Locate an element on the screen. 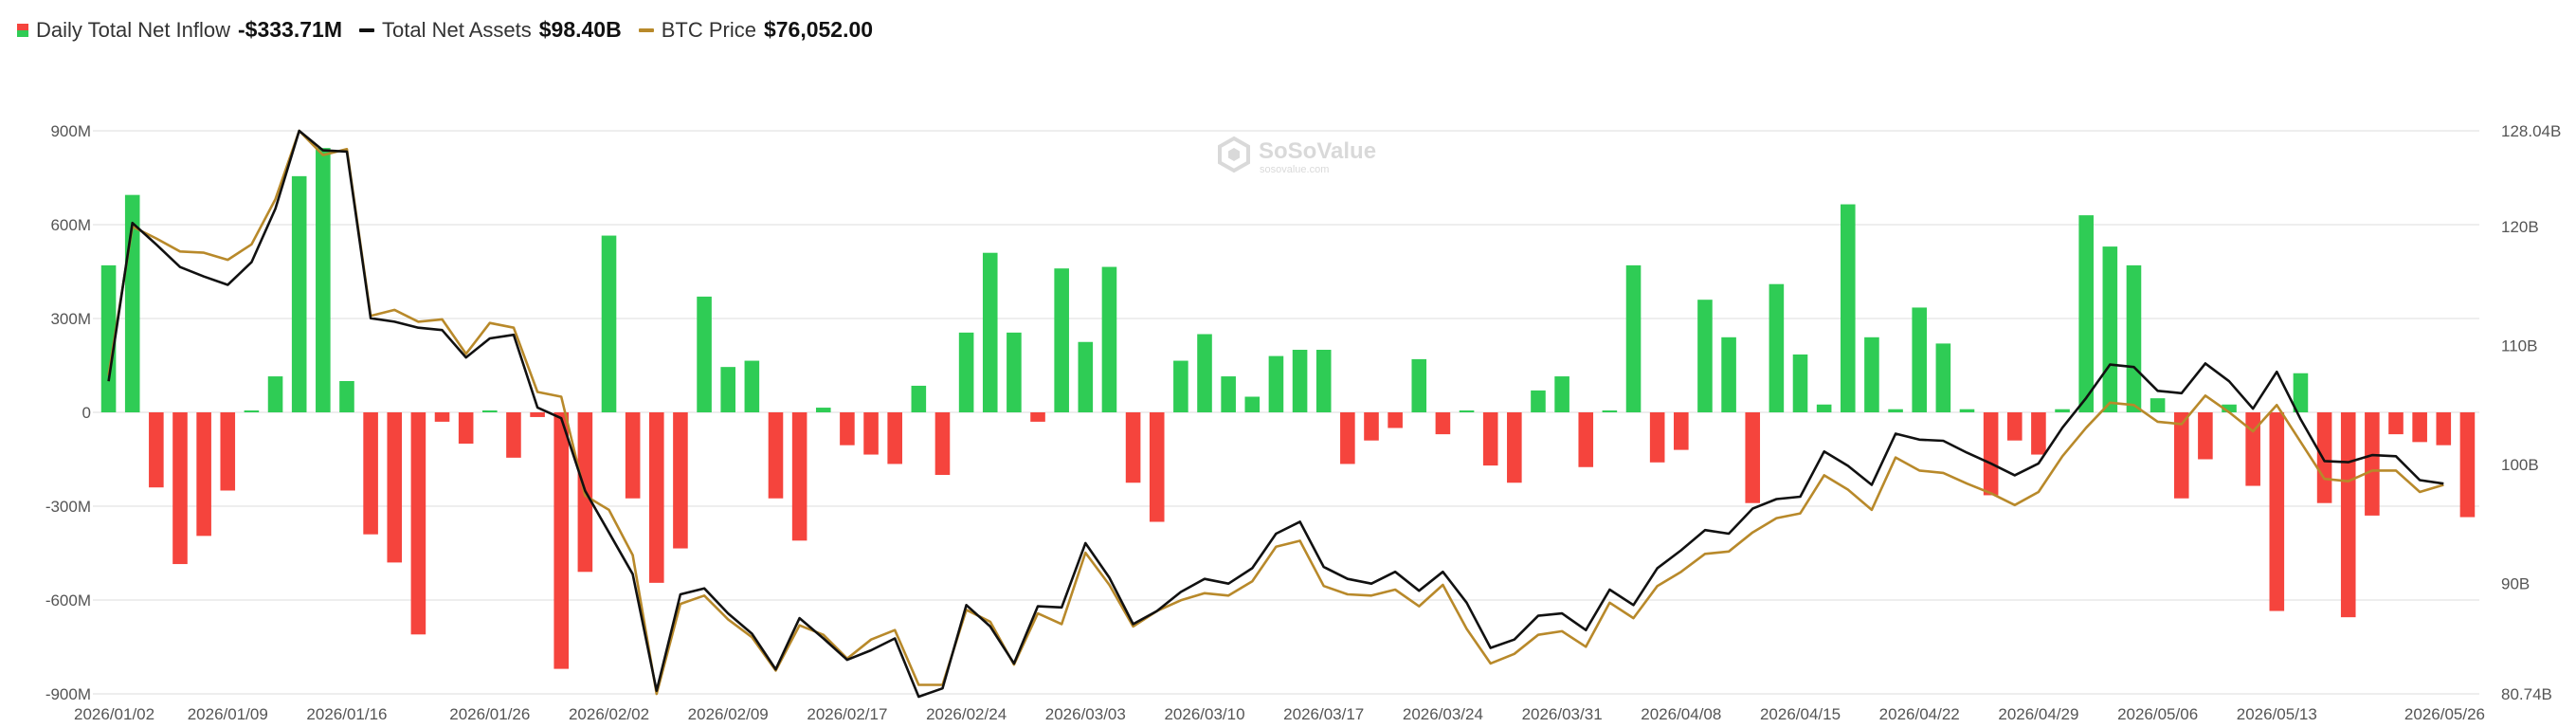 Image resolution: width=2576 pixels, height=728 pixels. legend-item-assets: Total Net Assets $98.40B is located at coordinates (490, 30).